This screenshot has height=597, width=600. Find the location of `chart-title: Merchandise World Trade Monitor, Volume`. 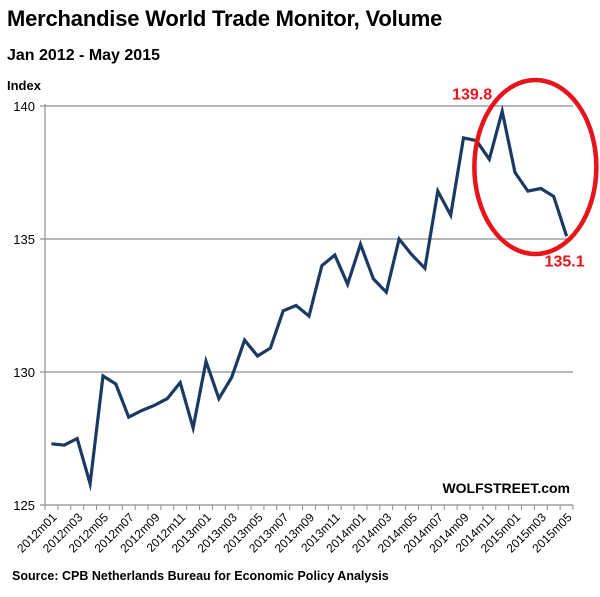

chart-title: Merchandise World Trade Monitor, Volume is located at coordinates (225, 18).